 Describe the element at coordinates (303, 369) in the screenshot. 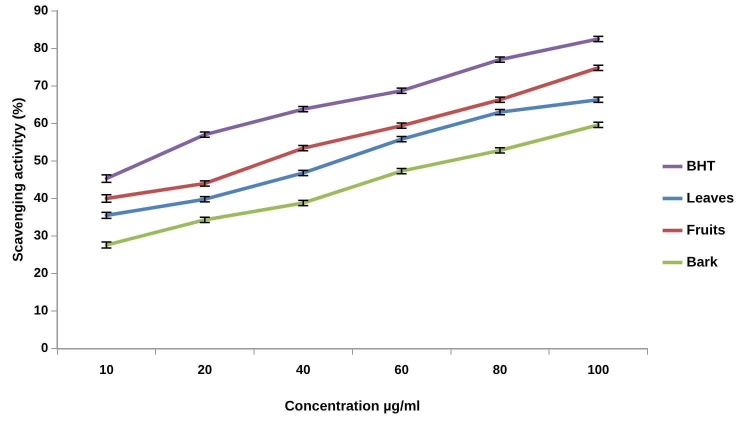

I see `x-tick-label: 40` at that location.